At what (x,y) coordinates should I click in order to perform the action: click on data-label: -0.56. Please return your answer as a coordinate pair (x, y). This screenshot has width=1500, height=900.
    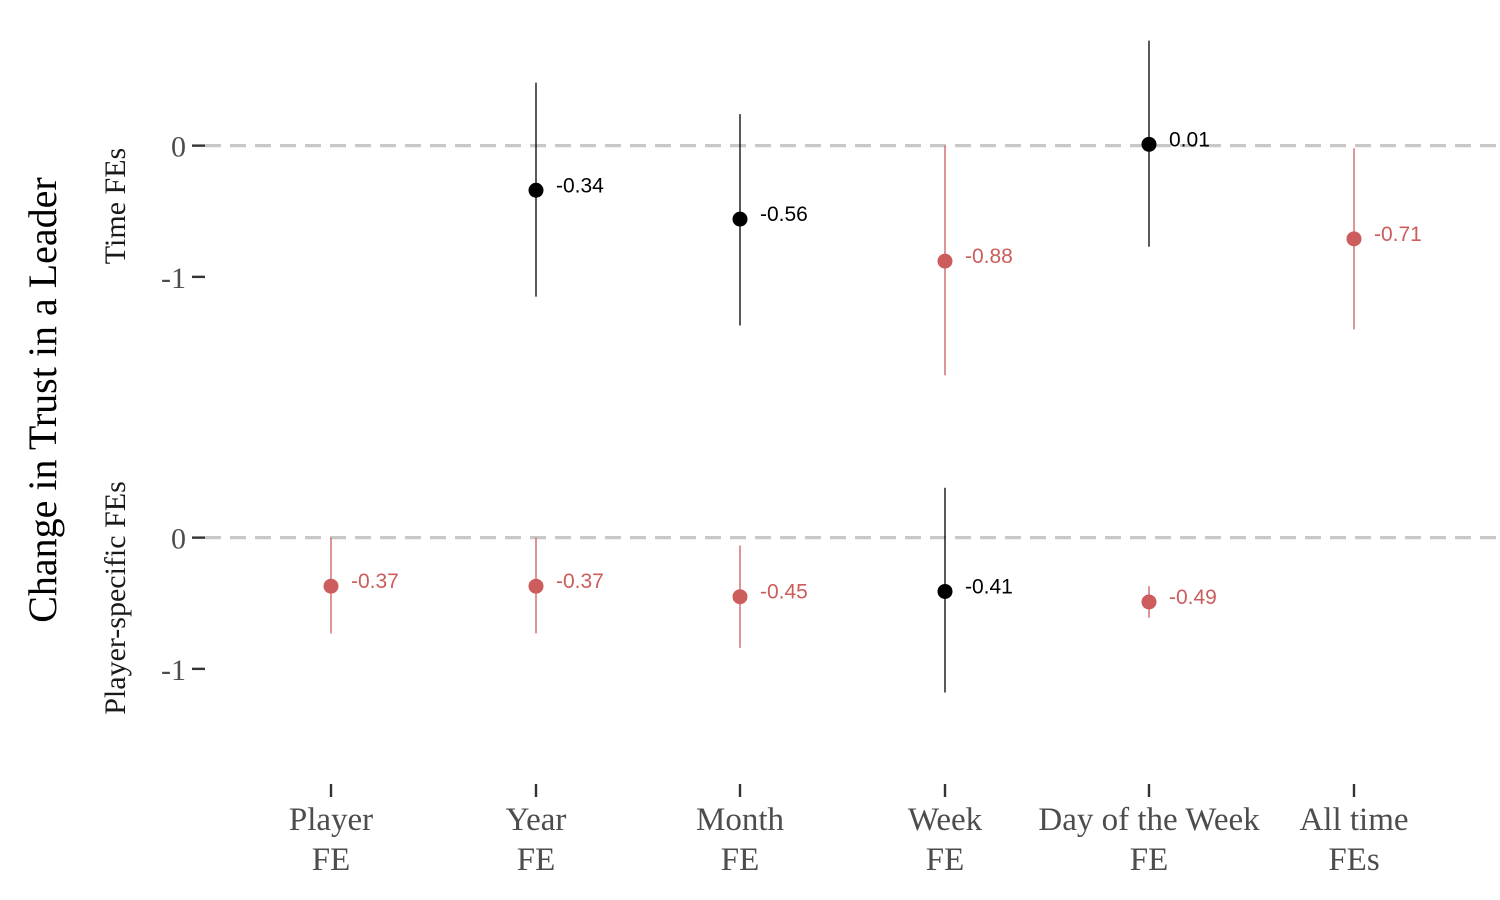
    Looking at the image, I should click on (784, 214).